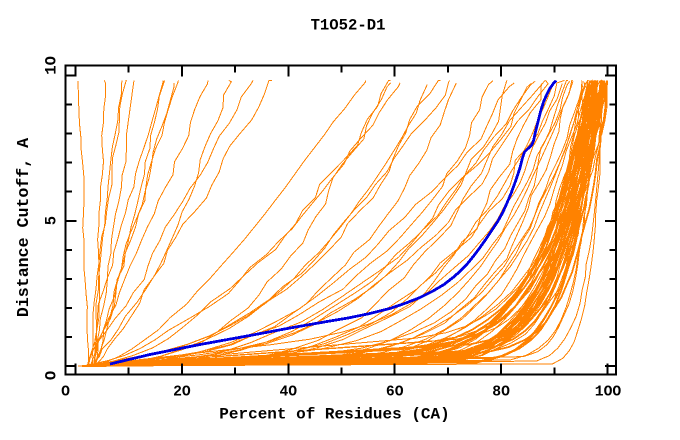 Image resolution: width=680 pixels, height=440 pixels. I want to click on svg-text: 1O, so click(51, 65).